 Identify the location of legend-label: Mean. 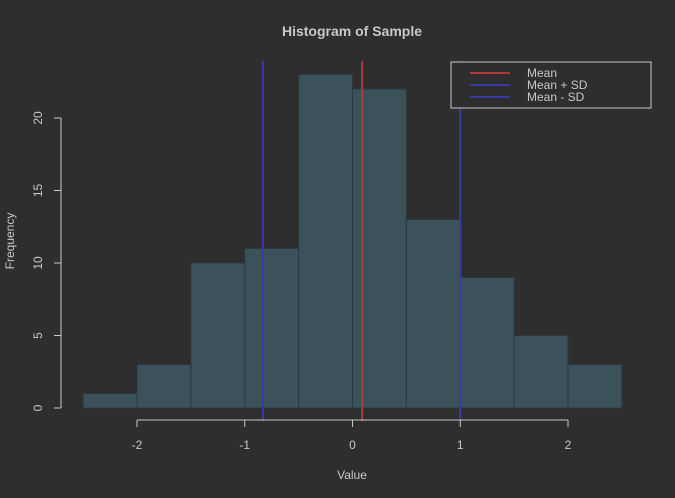
(542, 73).